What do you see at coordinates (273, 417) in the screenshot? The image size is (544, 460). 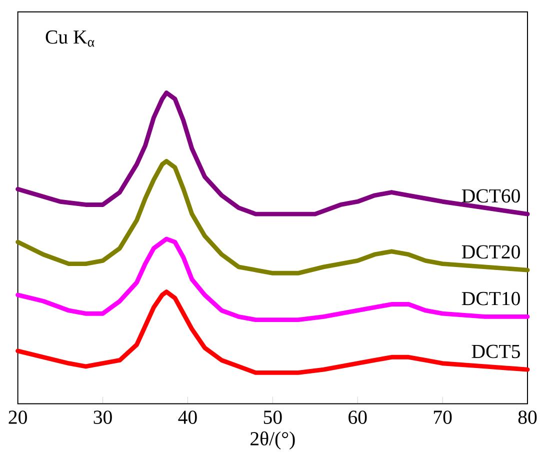 I see `x-tick-label: 50` at bounding box center [273, 417].